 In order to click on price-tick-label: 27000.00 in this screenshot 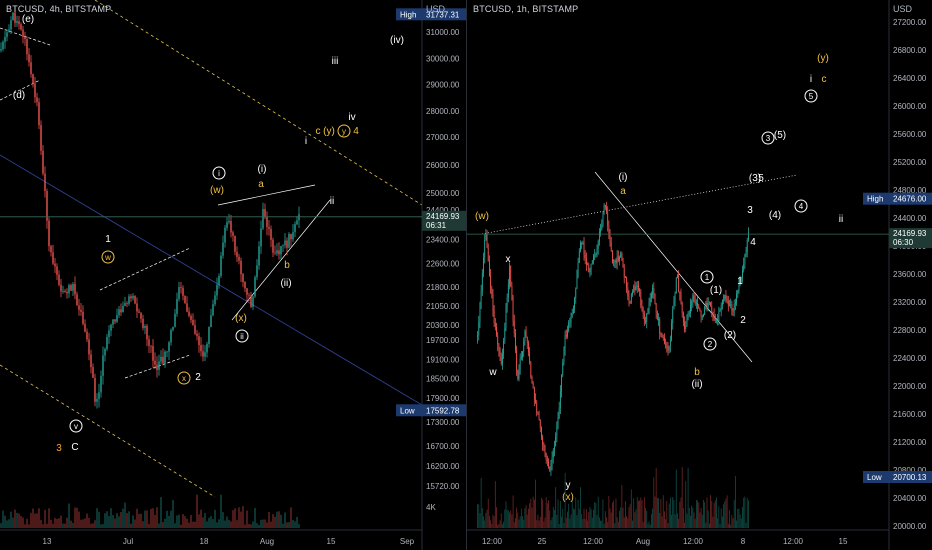, I will do `click(443, 137)`.